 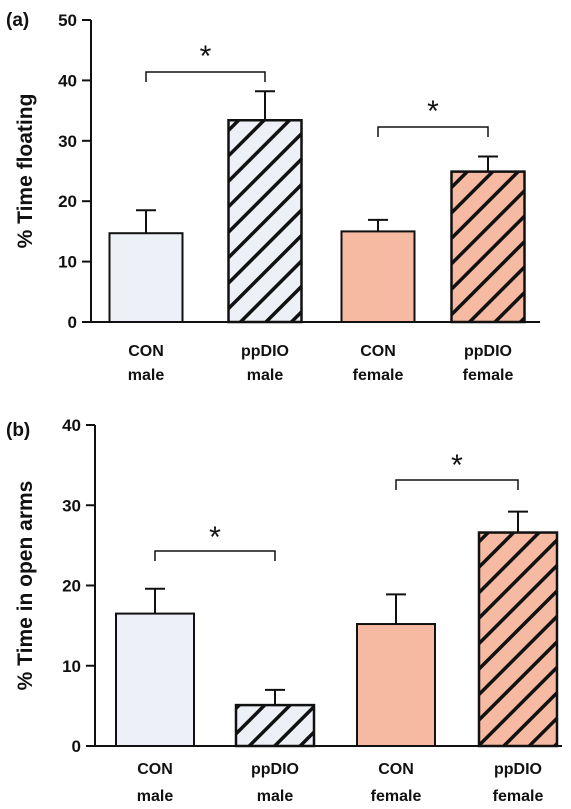 What do you see at coordinates (18, 430) in the screenshot?
I see `panel-label: (b)` at bounding box center [18, 430].